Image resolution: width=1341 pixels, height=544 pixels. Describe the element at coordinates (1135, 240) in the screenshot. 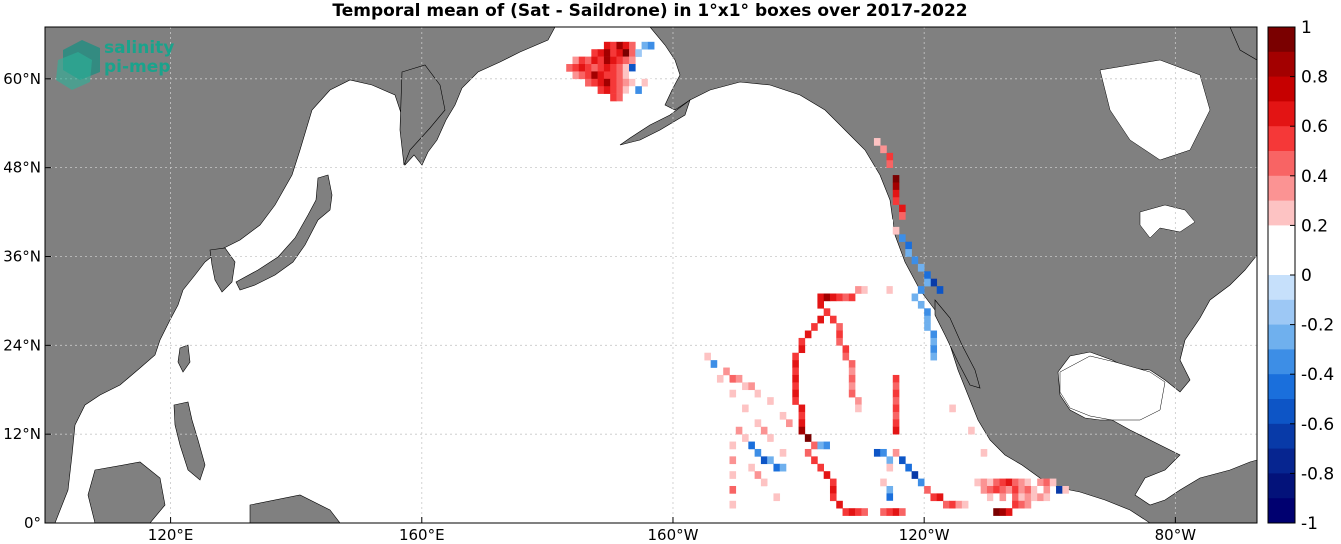

I see `lakes-layer` at that location.